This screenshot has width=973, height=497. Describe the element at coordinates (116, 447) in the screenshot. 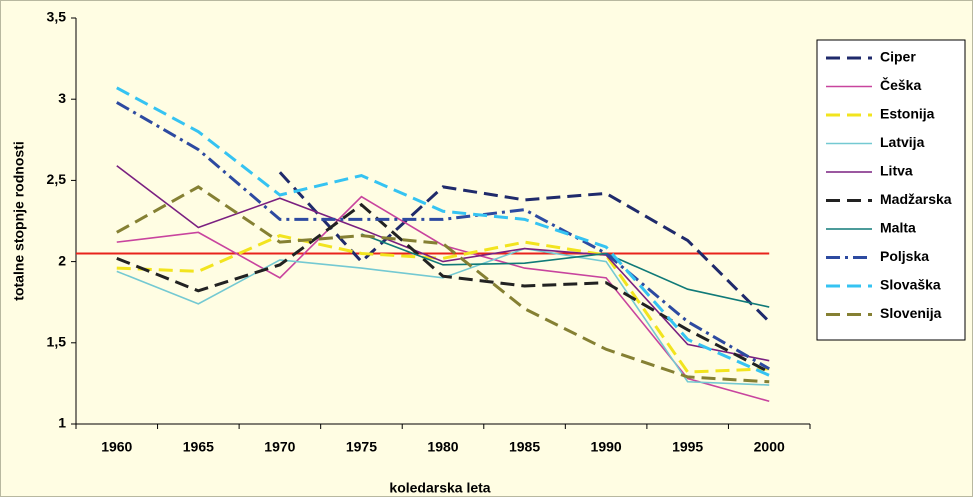

I see `x-tick-label: 1960` at that location.